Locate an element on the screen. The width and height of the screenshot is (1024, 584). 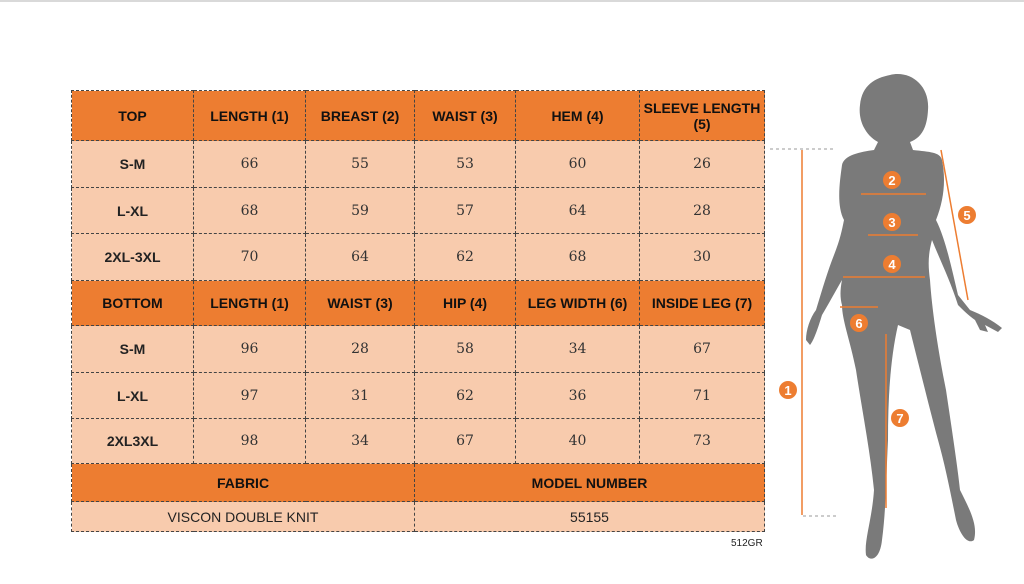
measurement-value: 53 is located at coordinates (465, 164).